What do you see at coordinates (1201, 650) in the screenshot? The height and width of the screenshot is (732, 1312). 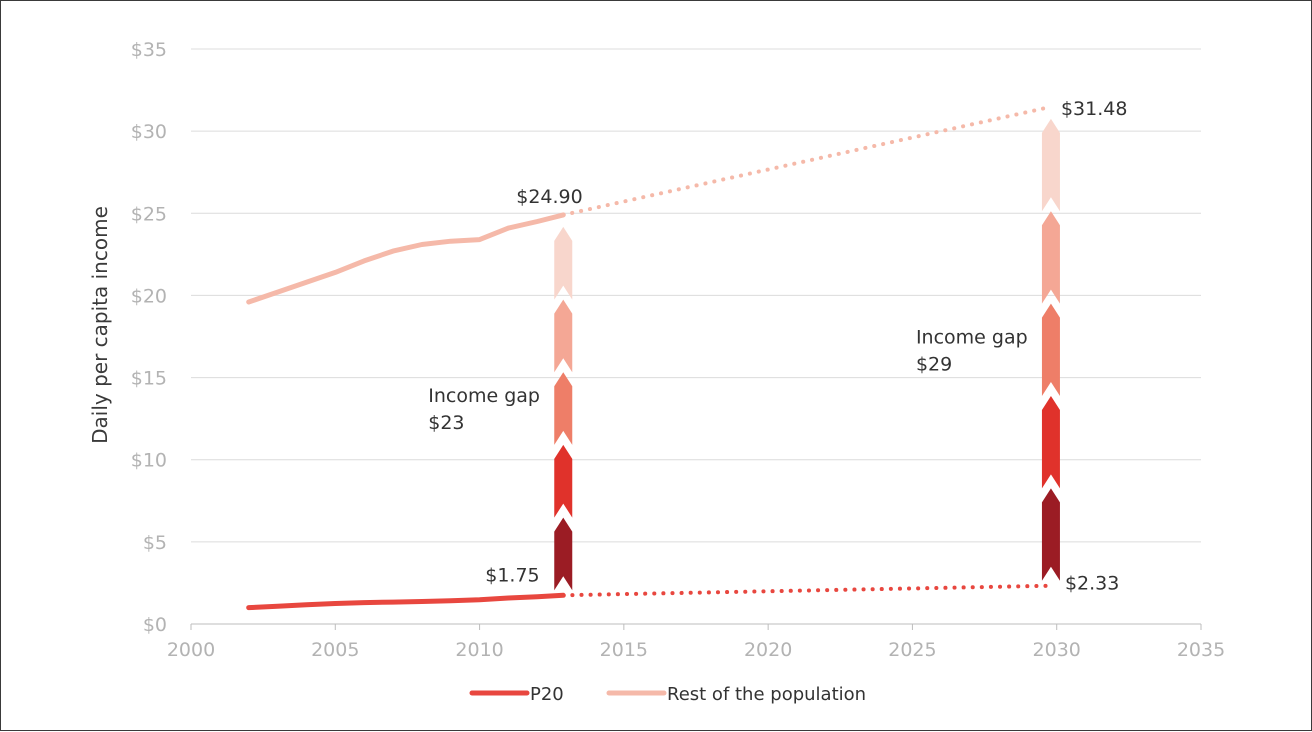 I see `x-tick-label: 2035` at bounding box center [1201, 650].